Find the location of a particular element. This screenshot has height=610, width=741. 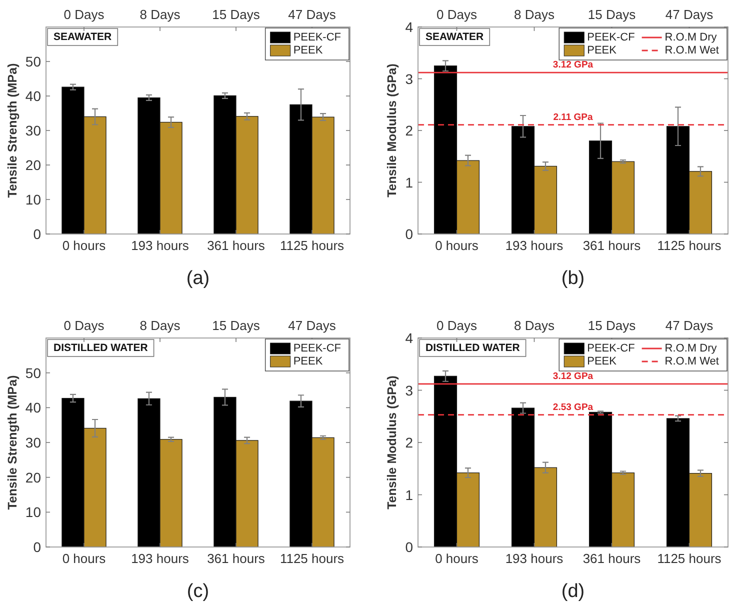

text: (a) is located at coordinates (198, 278).